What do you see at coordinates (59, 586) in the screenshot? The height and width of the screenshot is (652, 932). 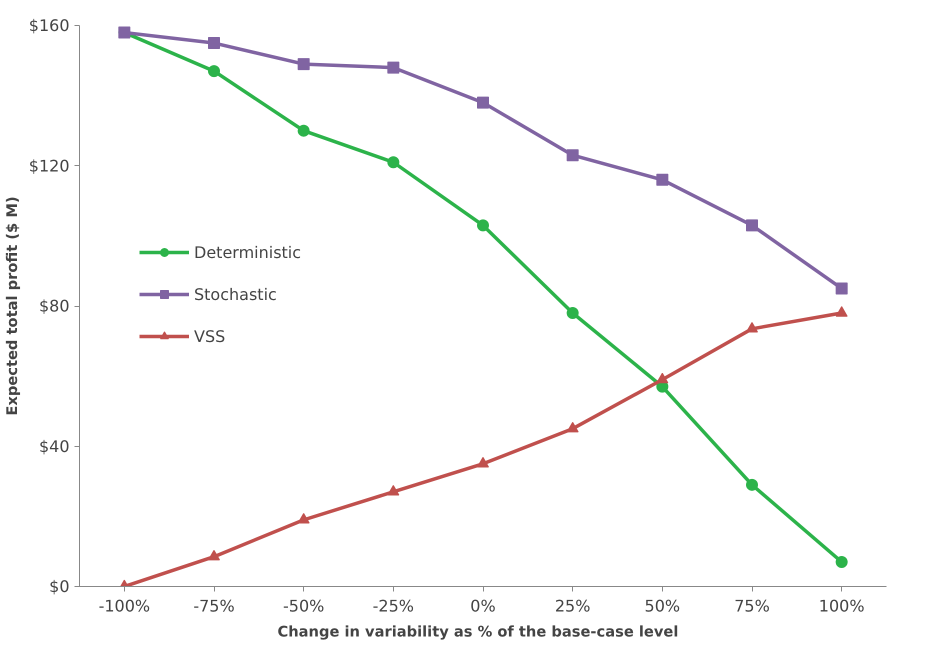 I see `y-tick-label: $0` at bounding box center [59, 586].